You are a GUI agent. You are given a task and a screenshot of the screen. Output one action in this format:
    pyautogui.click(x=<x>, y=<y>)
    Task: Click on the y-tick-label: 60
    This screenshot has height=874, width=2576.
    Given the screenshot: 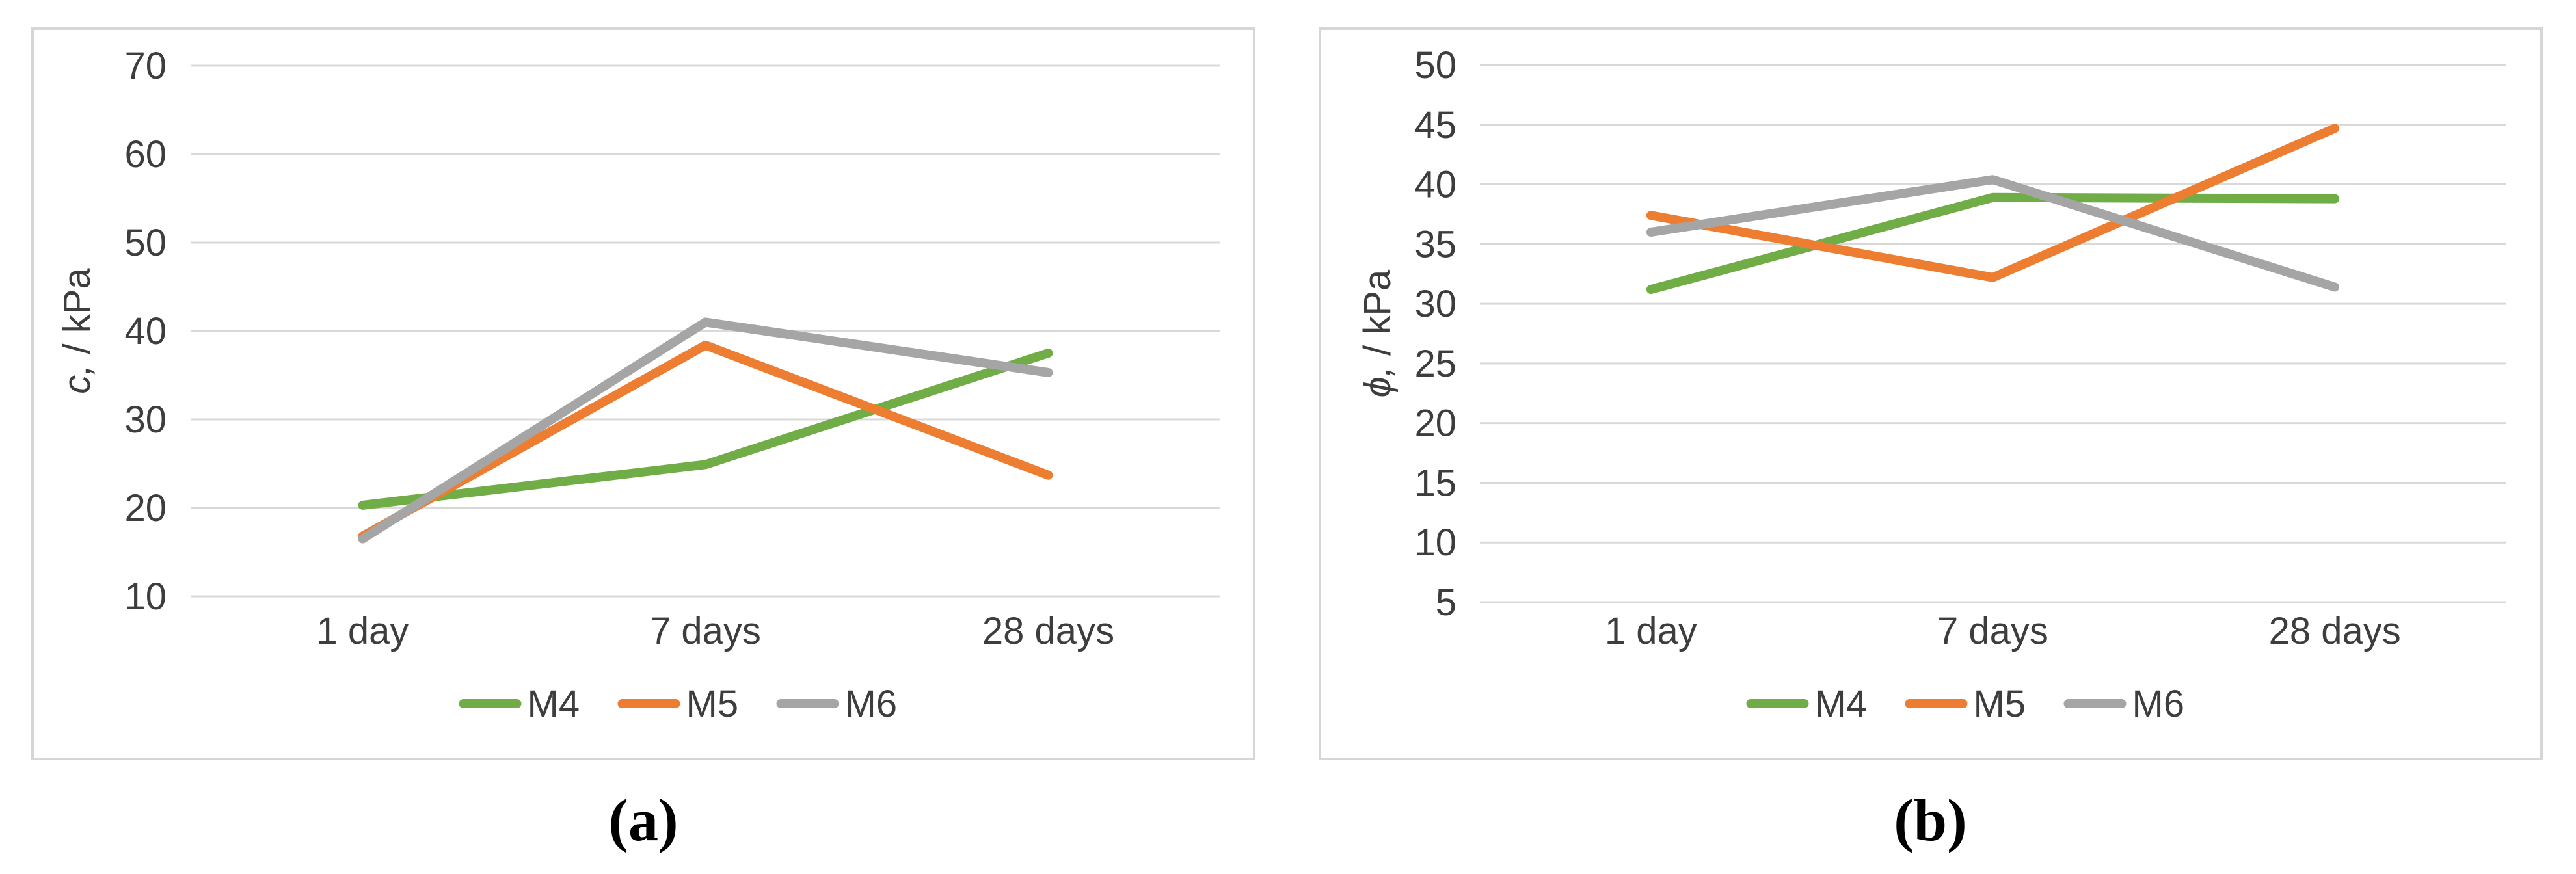 What is the action you would take?
    pyautogui.click(x=145, y=154)
    